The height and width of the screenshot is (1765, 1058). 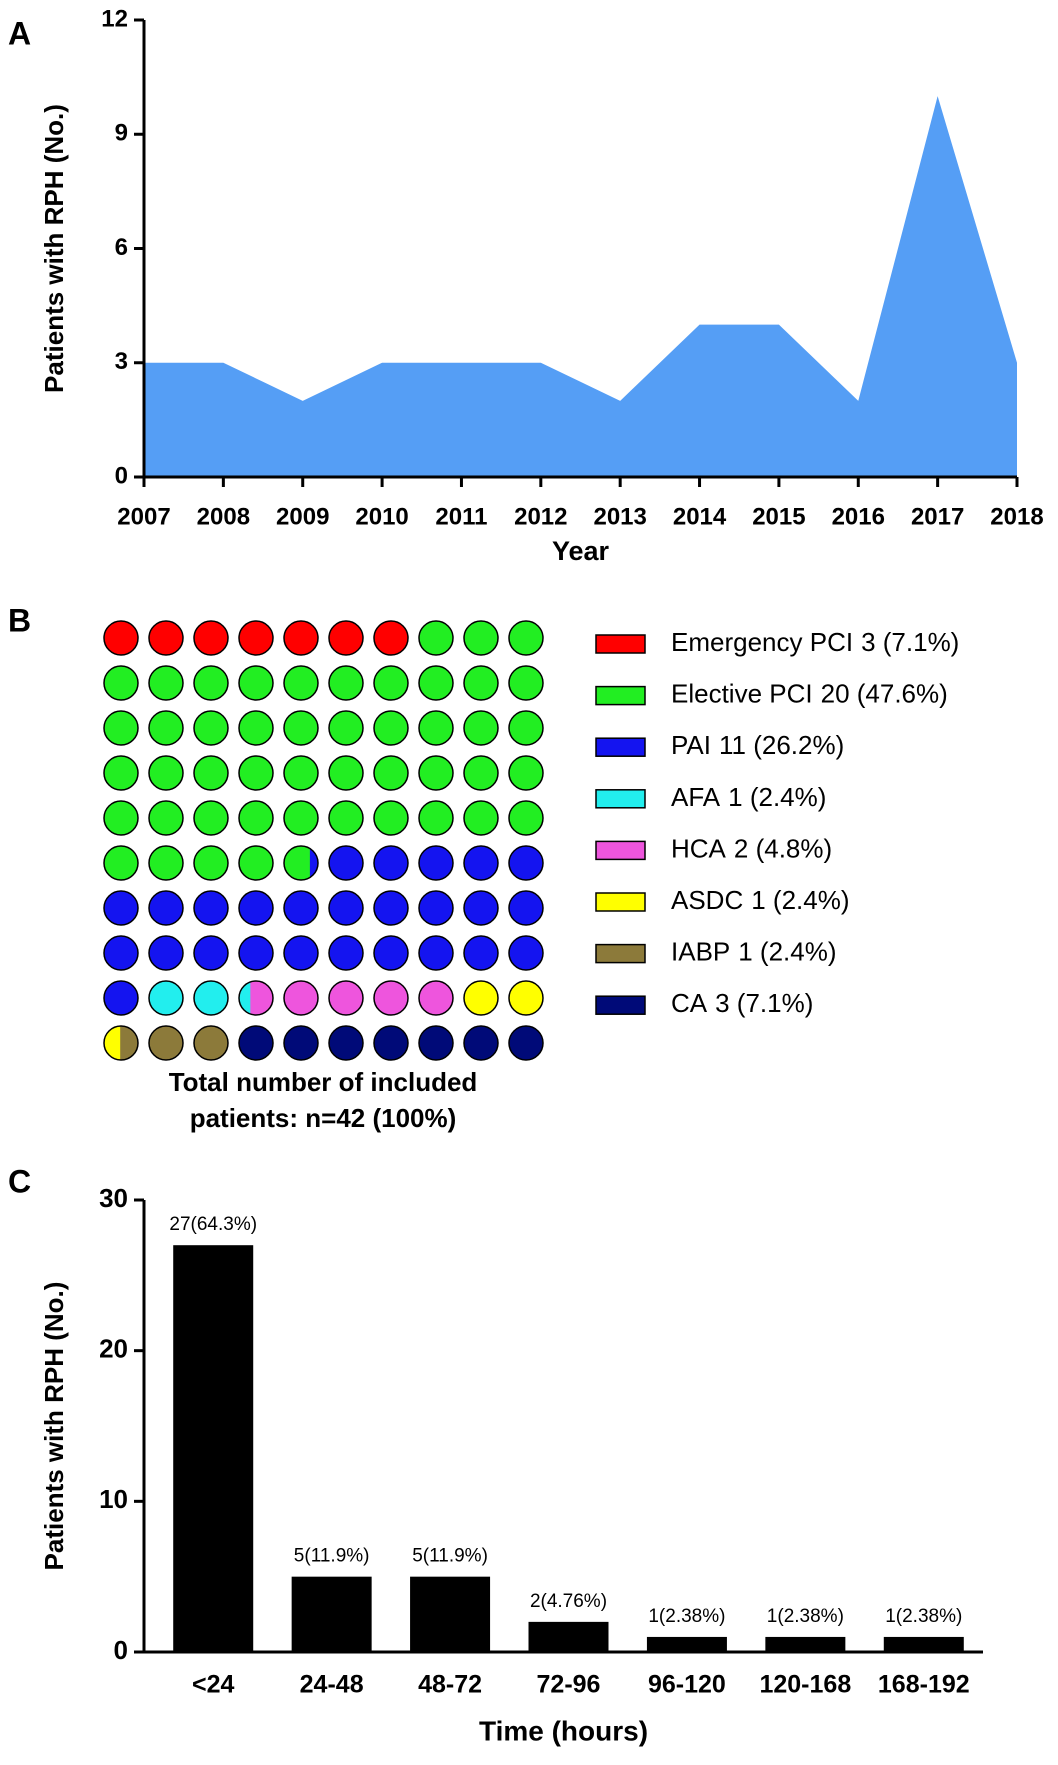 I want to click on x-tick-label: 2015, so click(x=778, y=516).